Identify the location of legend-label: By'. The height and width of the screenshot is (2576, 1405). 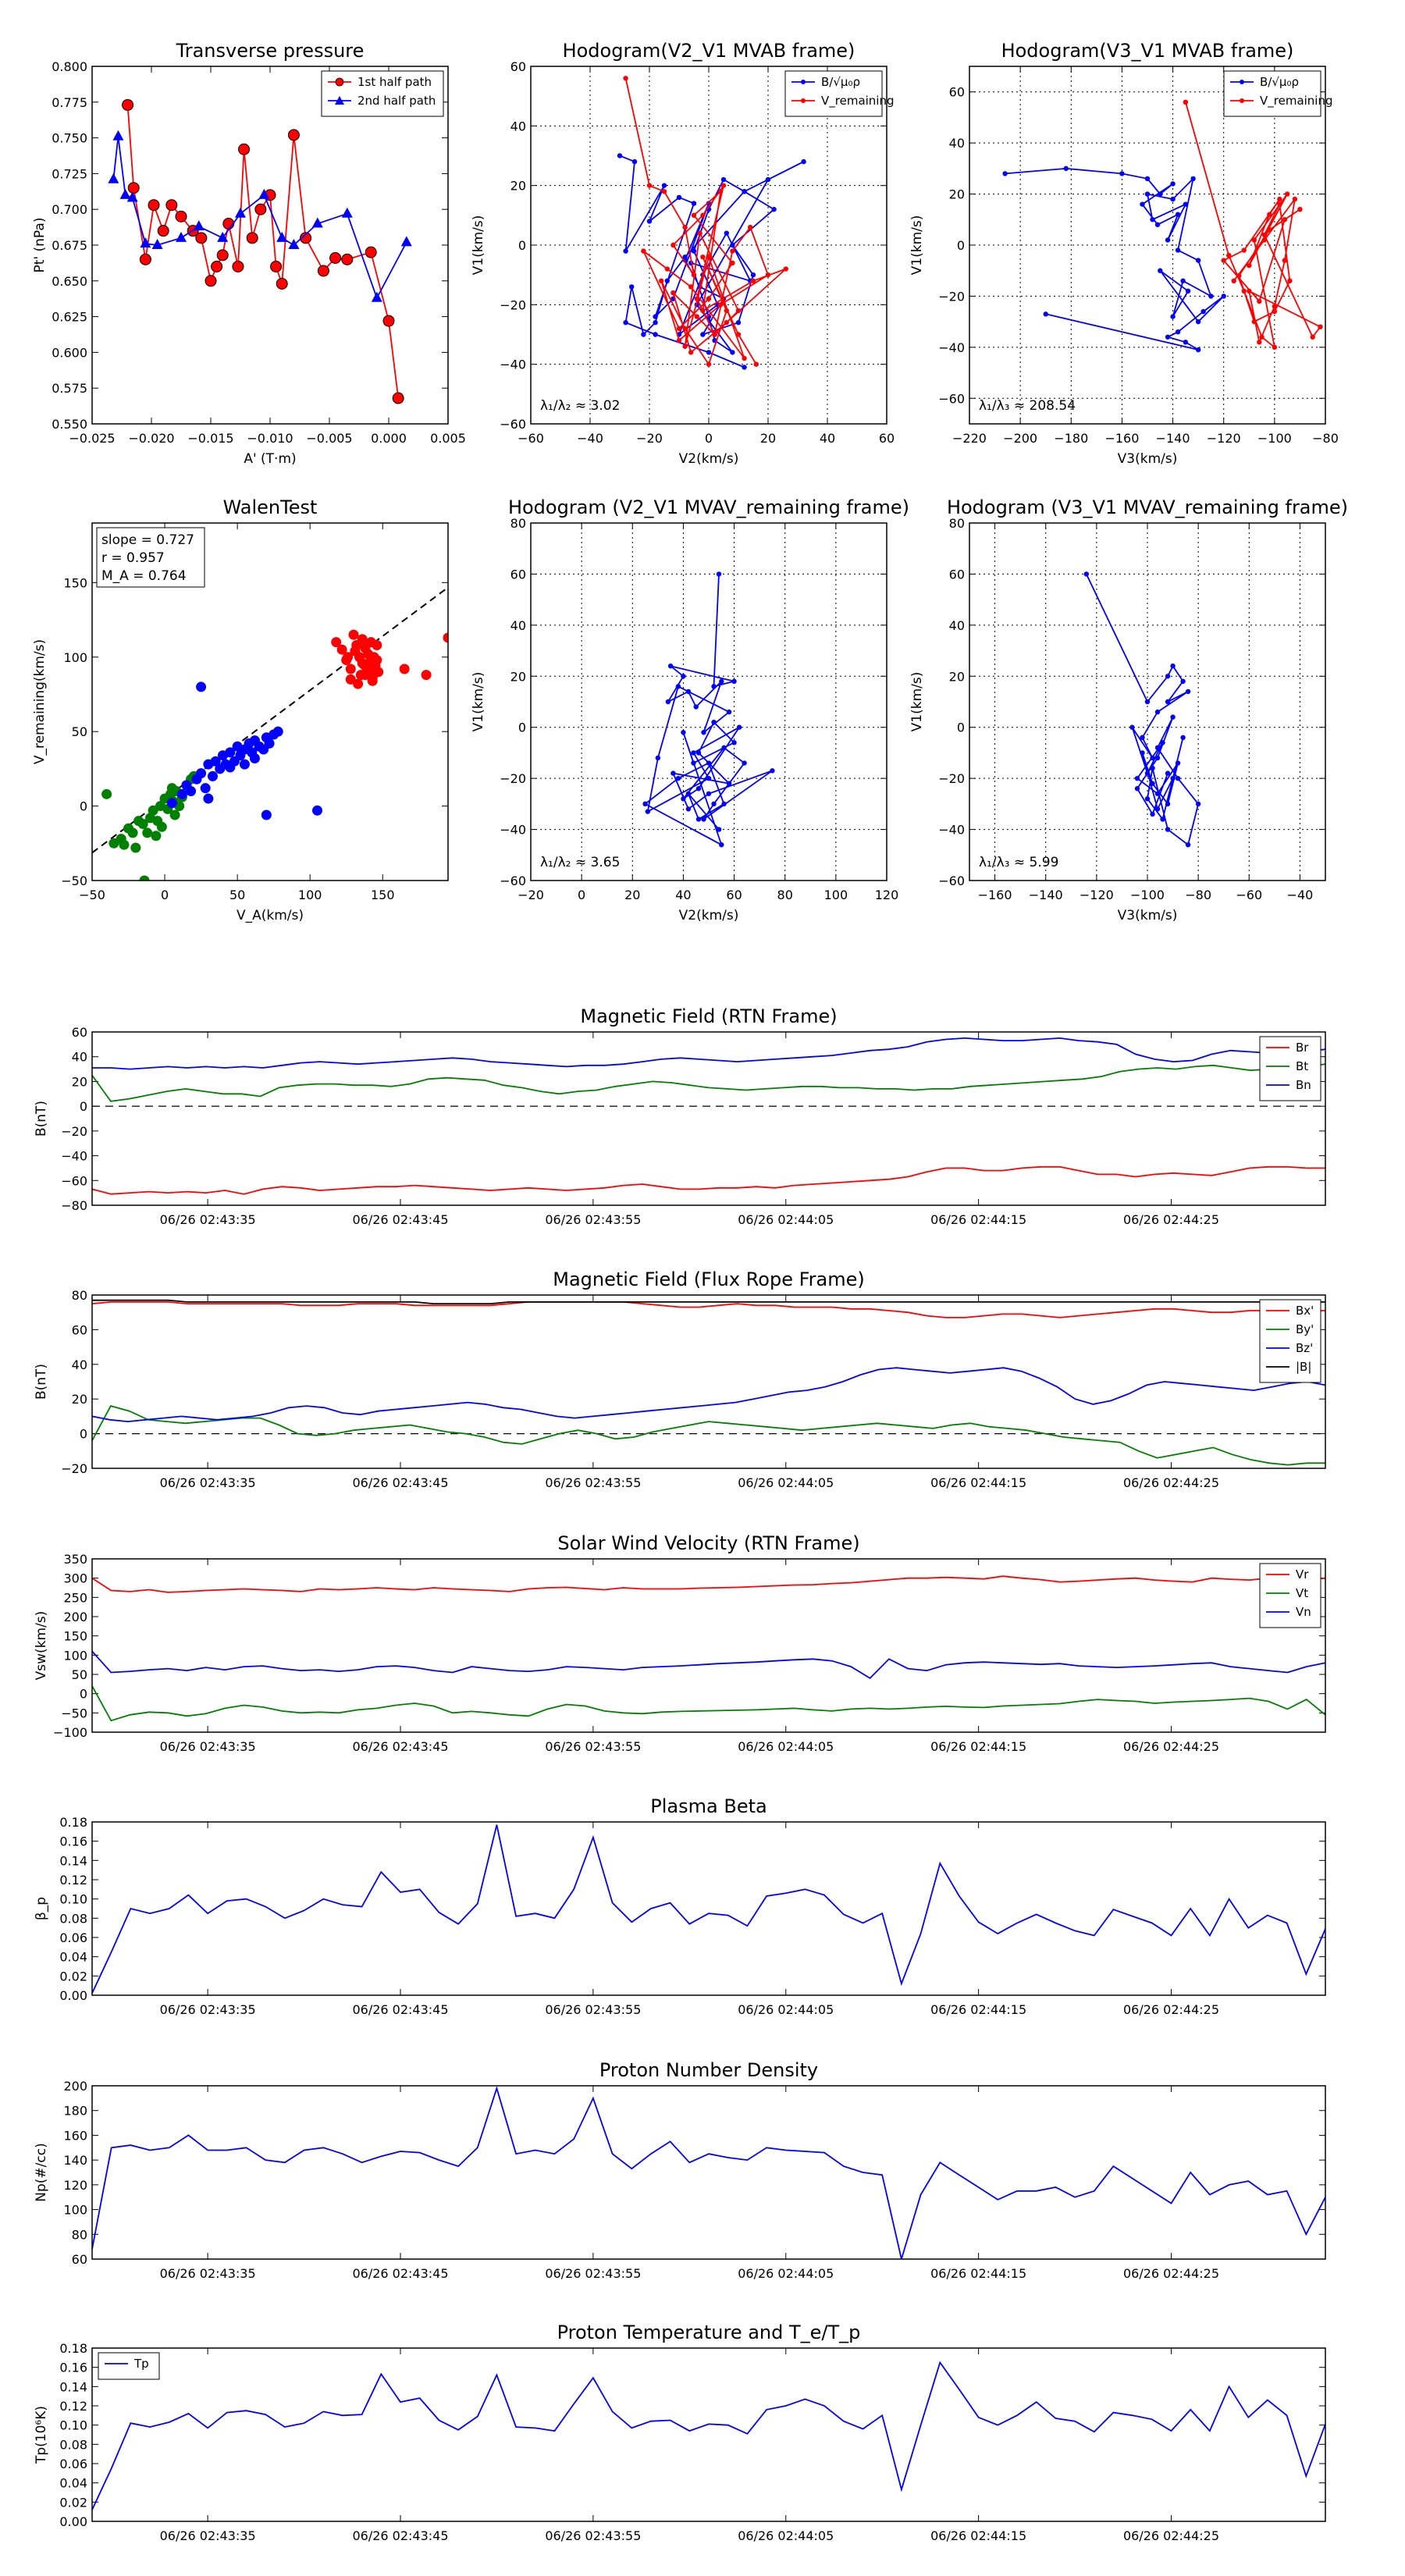
(1305, 1329).